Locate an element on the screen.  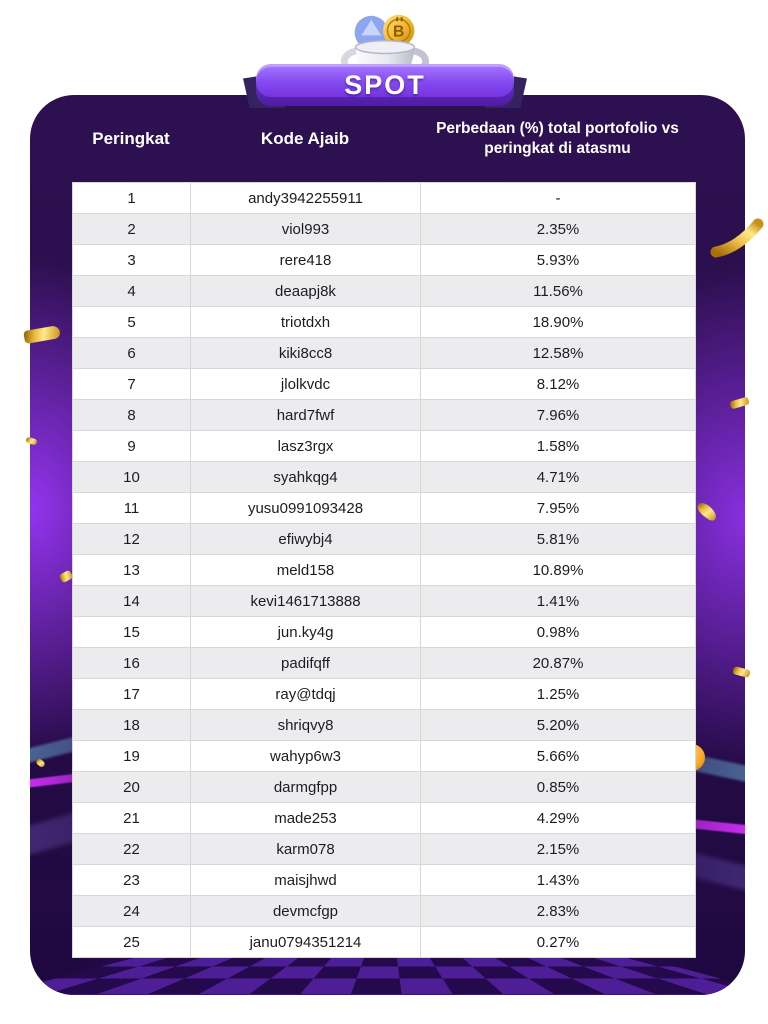
diff-cell: 5.20% is located at coordinates (558, 725).